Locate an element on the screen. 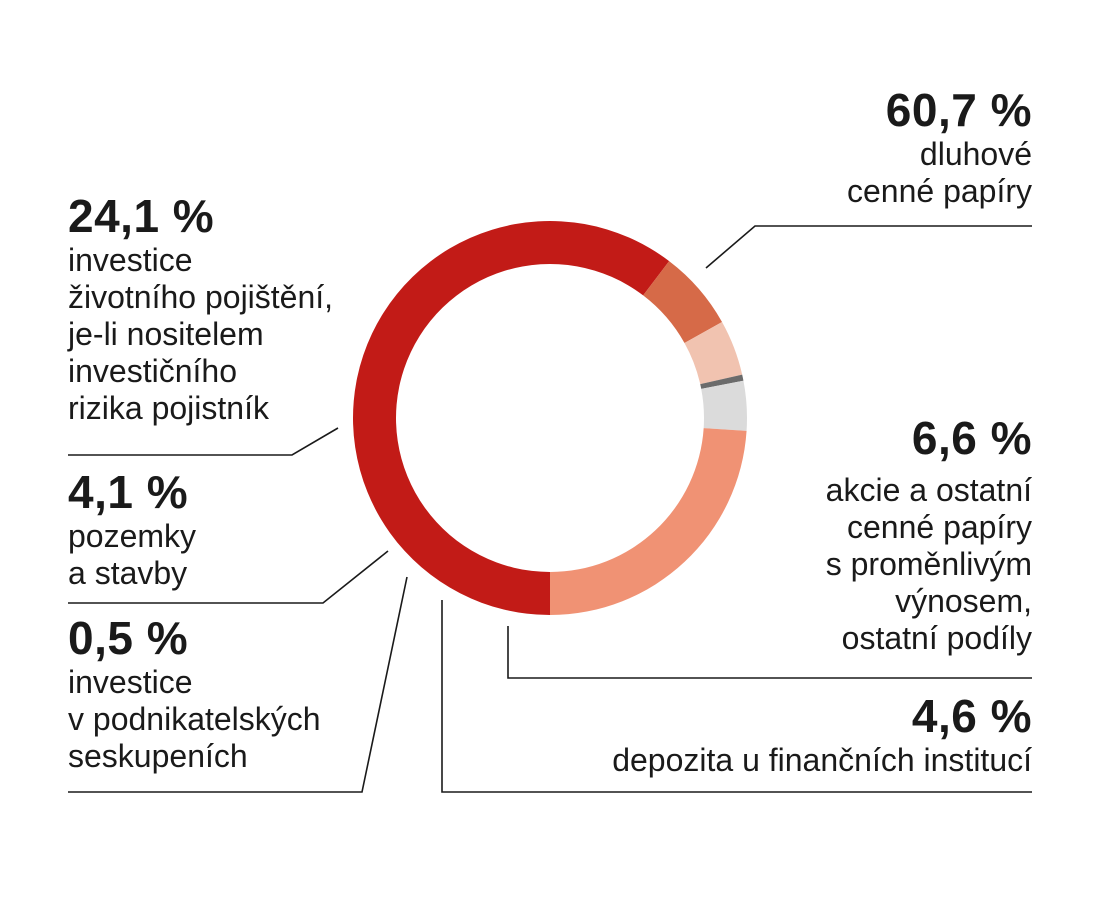  desc-debt-securities-line2: cenné papíry is located at coordinates (939, 191).